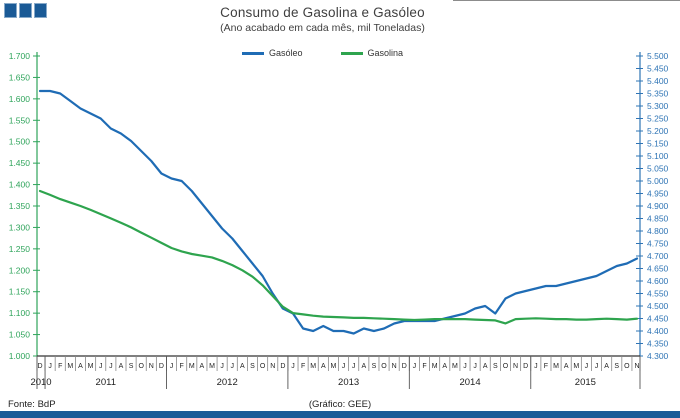 The height and width of the screenshot is (418, 680). Describe the element at coordinates (658, 306) in the screenshot. I see `svg-text: 4.500` at that location.